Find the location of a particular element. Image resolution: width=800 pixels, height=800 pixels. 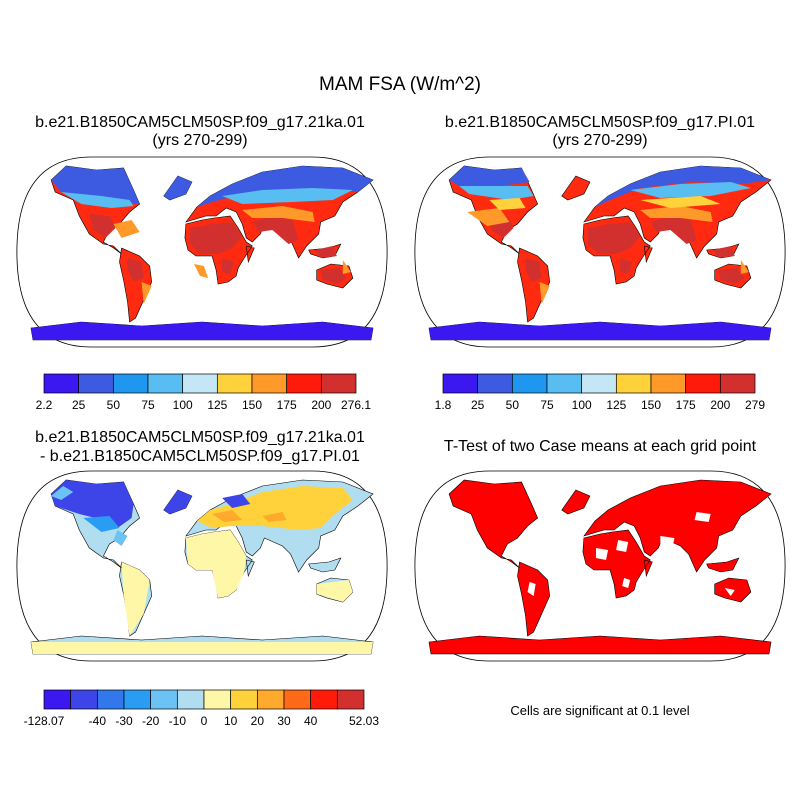

panel-title-bottom-left-line2: - b.e21.B1850CAM5CLM50SP.f09_g17.PI.01 is located at coordinates (200, 456).